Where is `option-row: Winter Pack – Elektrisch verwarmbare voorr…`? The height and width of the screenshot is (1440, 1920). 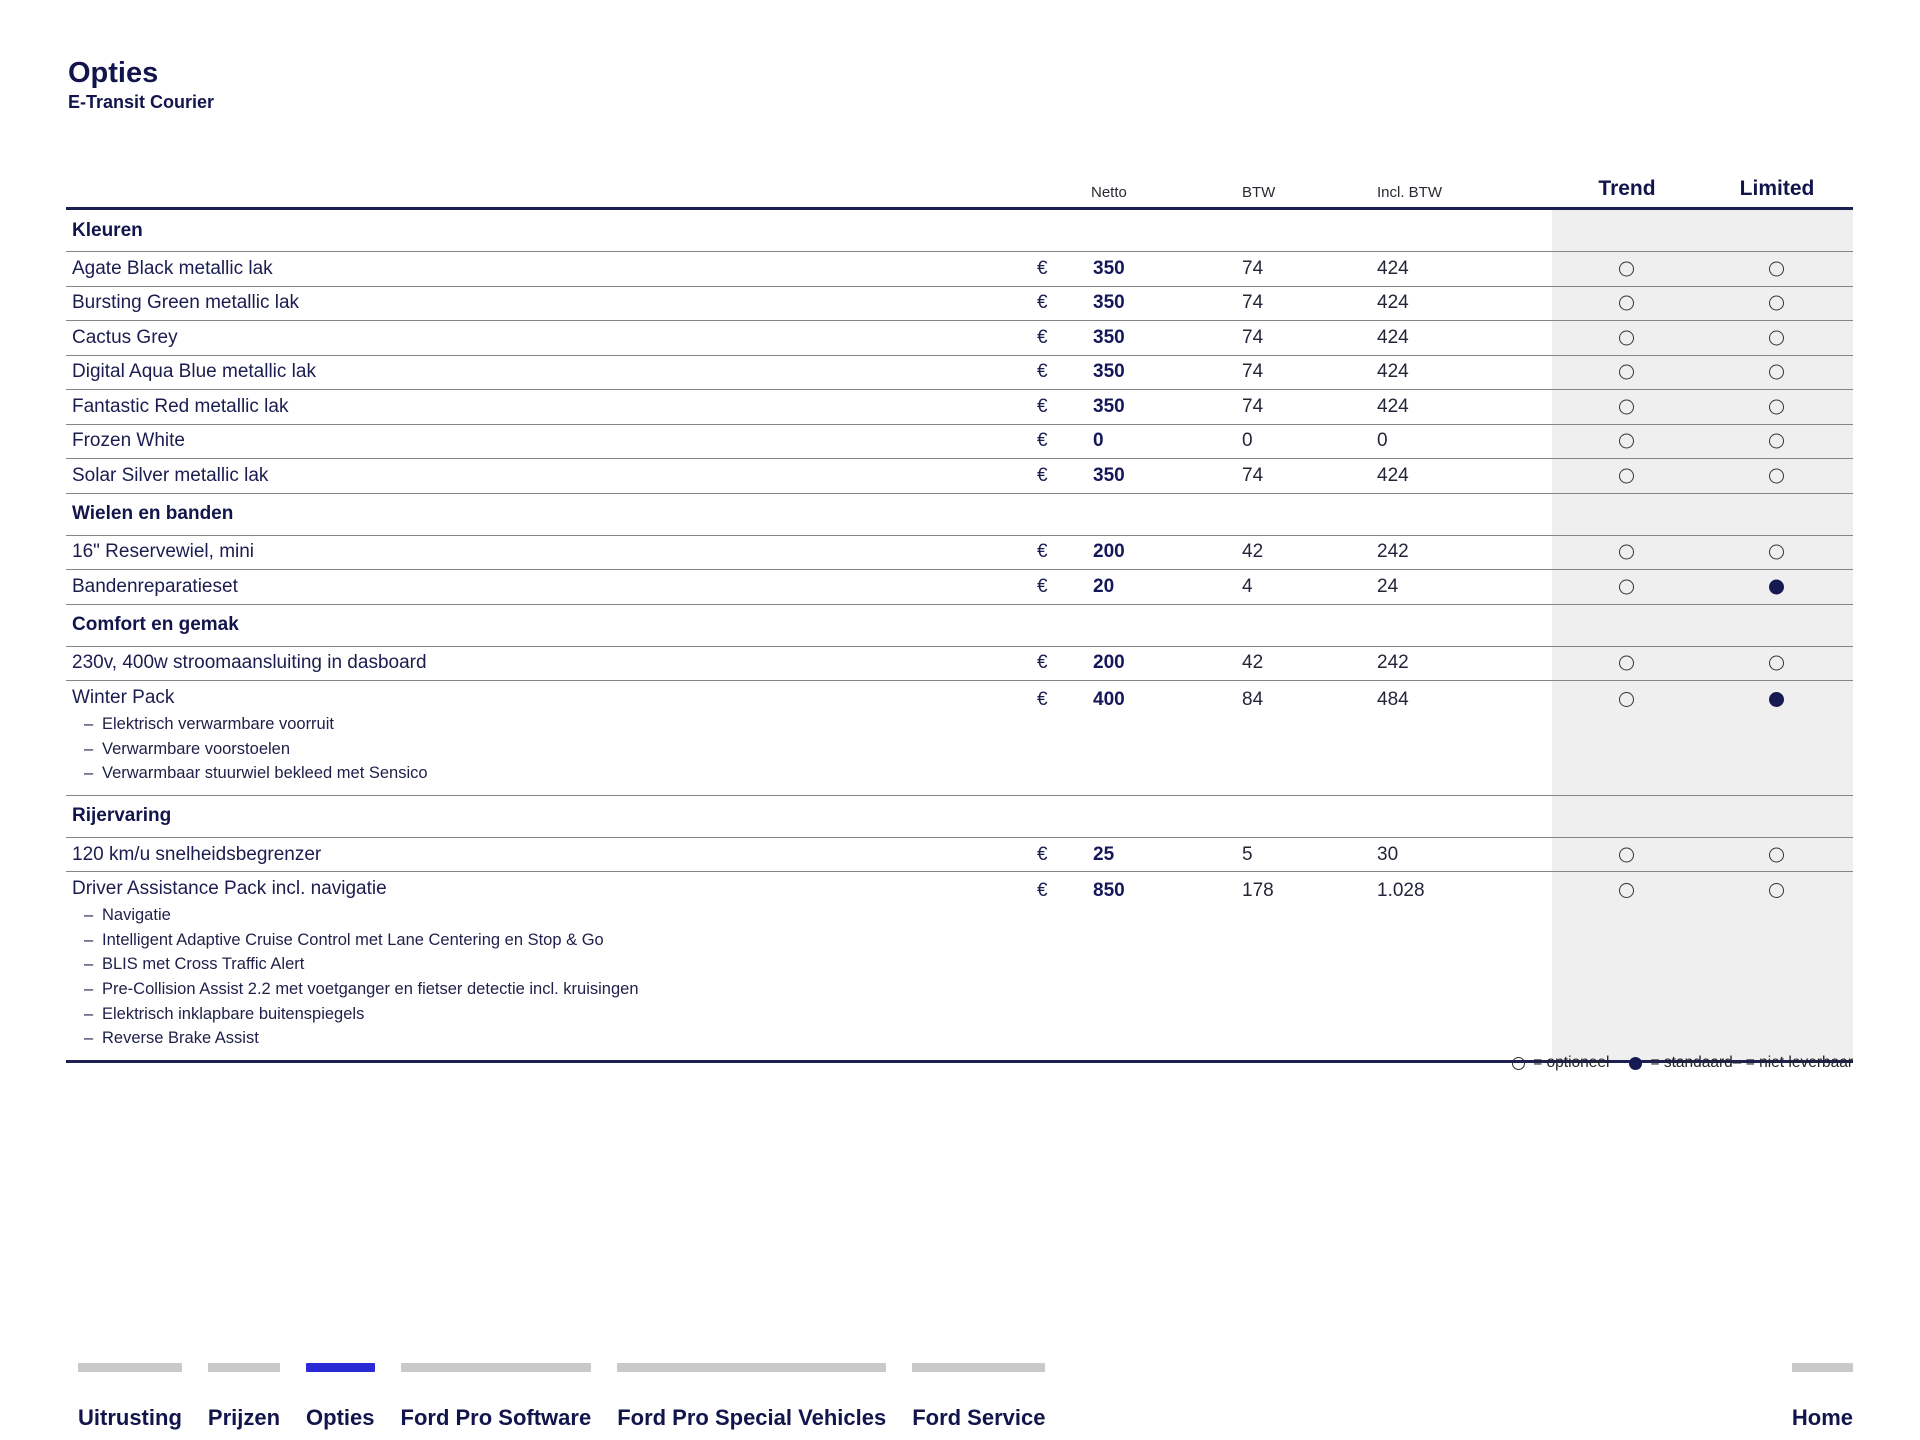
option-row: Winter Pack – Elektrisch verwarmbare voorr… is located at coordinates (959, 738).